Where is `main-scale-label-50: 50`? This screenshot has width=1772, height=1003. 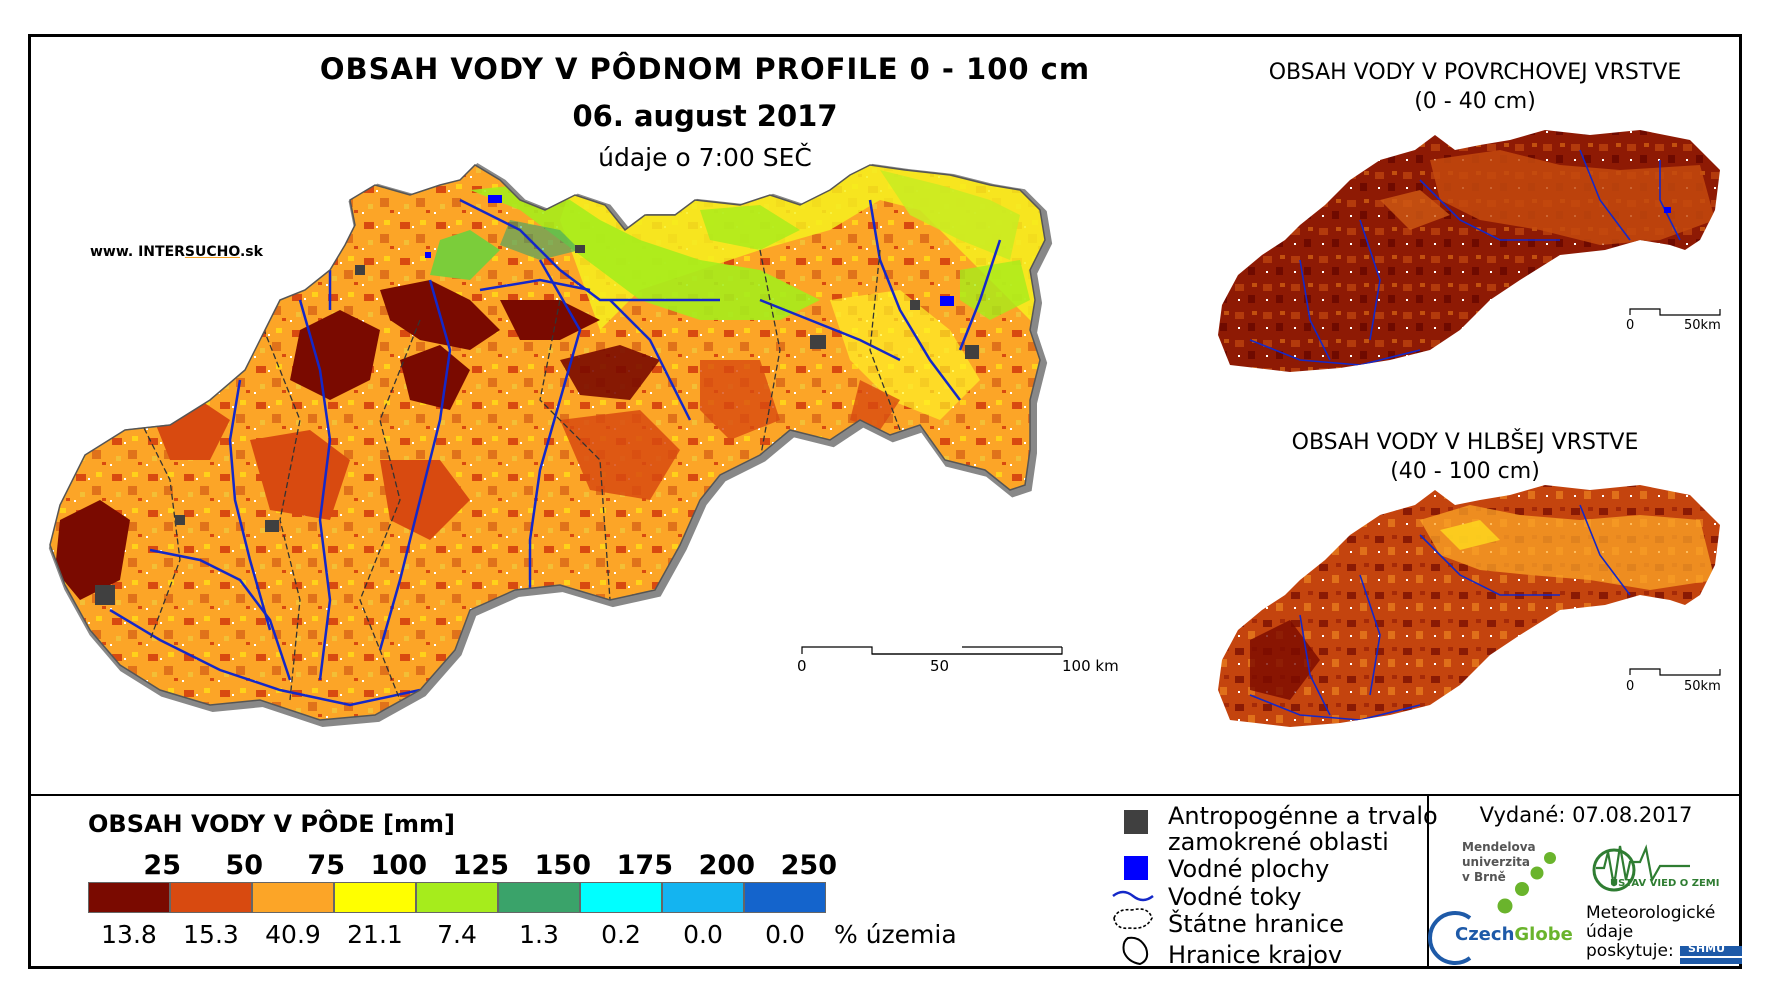
main-scale-label-50: 50 is located at coordinates (940, 666).